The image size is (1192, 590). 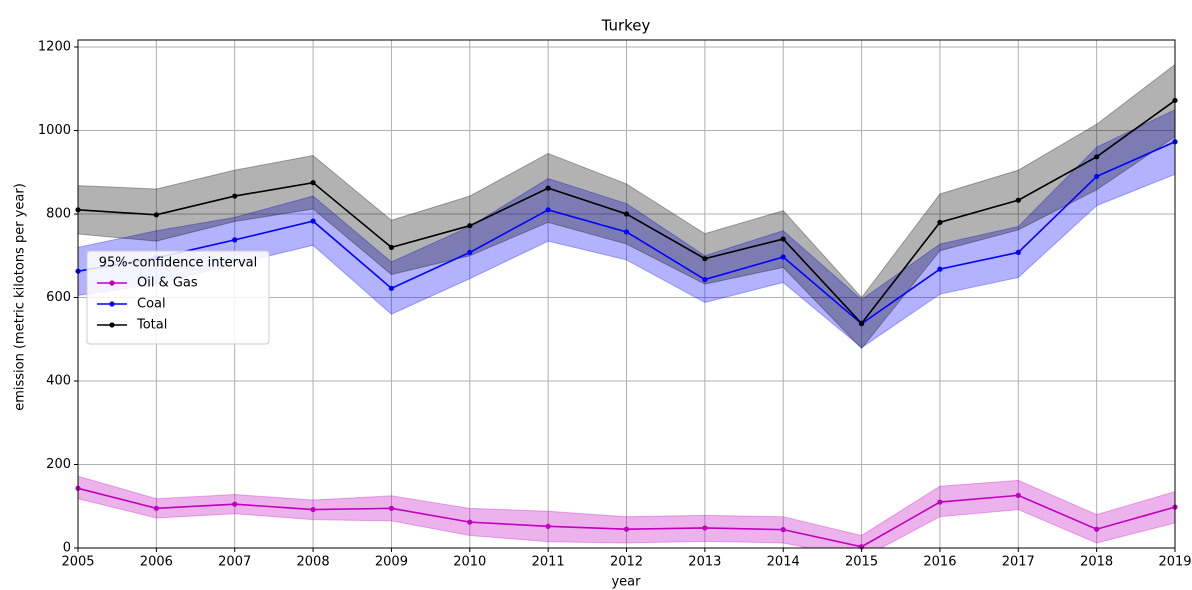 What do you see at coordinates (151, 325) in the screenshot?
I see `legend-label: Total` at bounding box center [151, 325].